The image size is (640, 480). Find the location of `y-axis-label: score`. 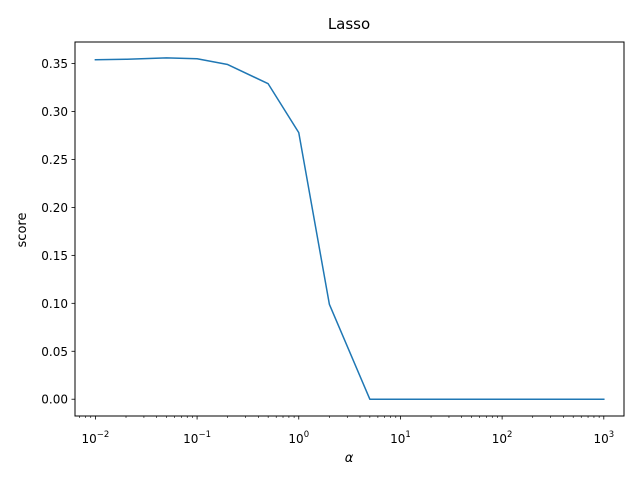

y-axis-label: score is located at coordinates (22, 230).